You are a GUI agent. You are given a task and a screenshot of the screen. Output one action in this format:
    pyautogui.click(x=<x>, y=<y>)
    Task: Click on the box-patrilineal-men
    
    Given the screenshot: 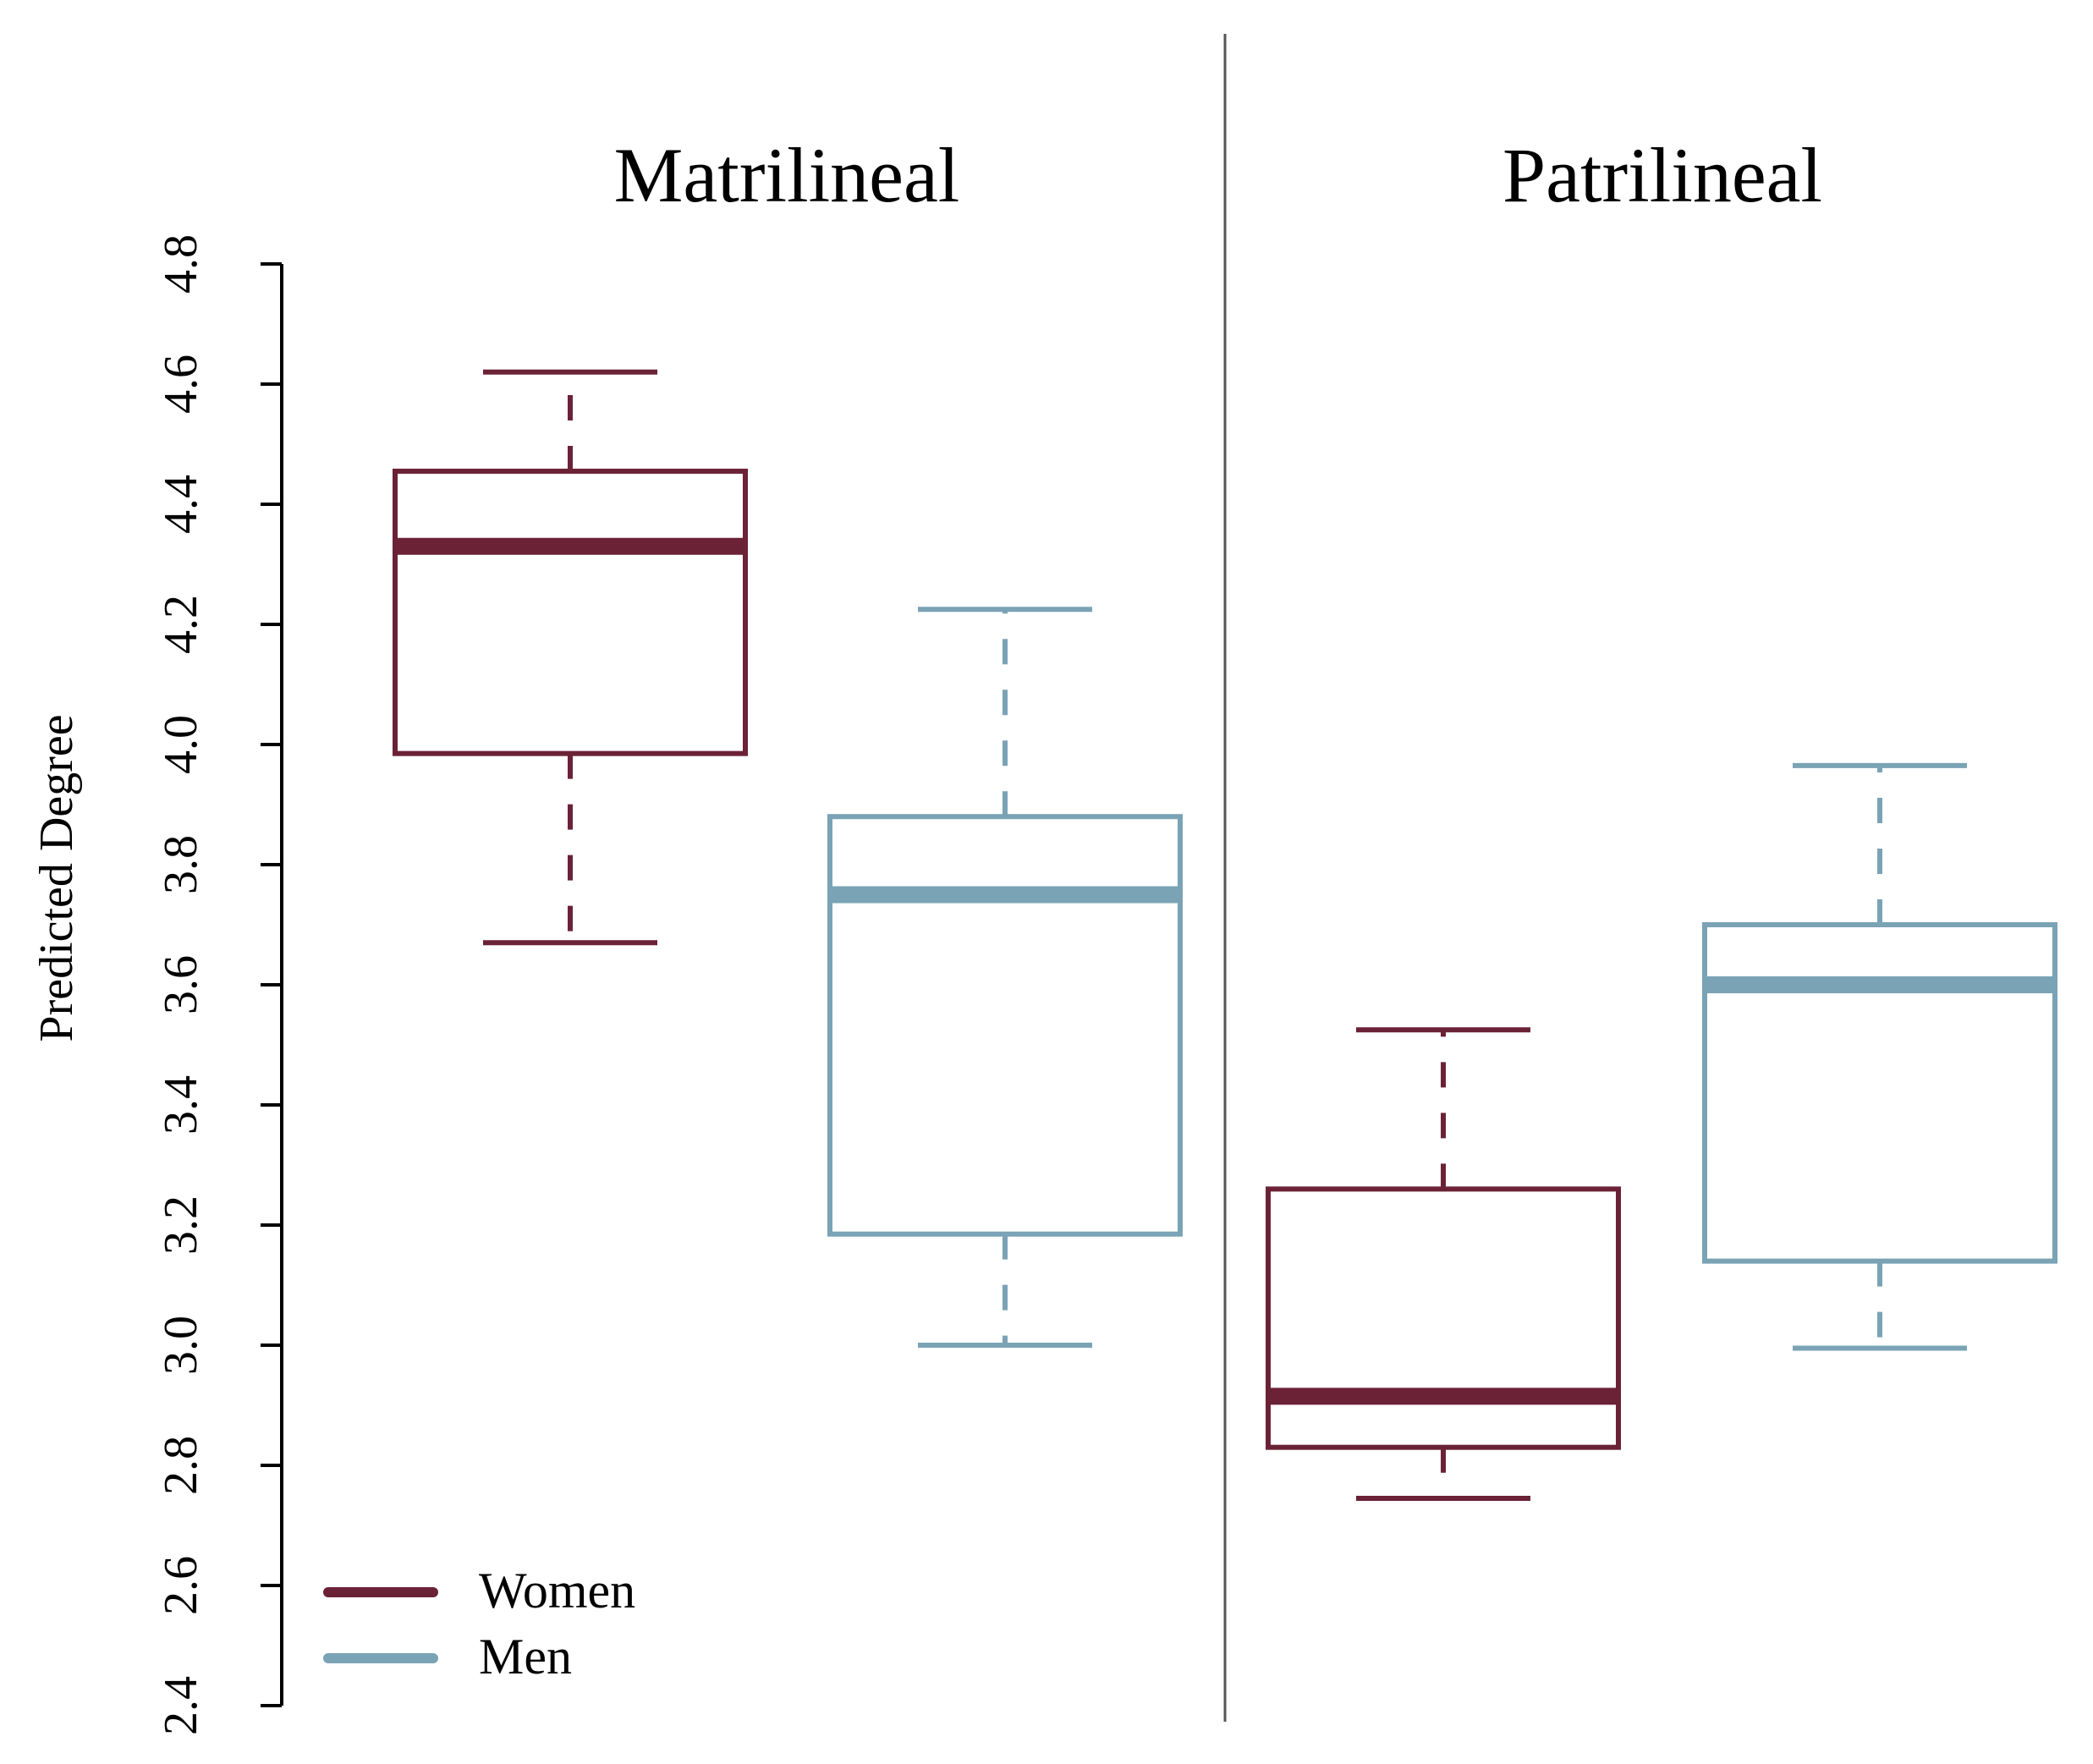 What is the action you would take?
    pyautogui.click(x=1879, y=1056)
    